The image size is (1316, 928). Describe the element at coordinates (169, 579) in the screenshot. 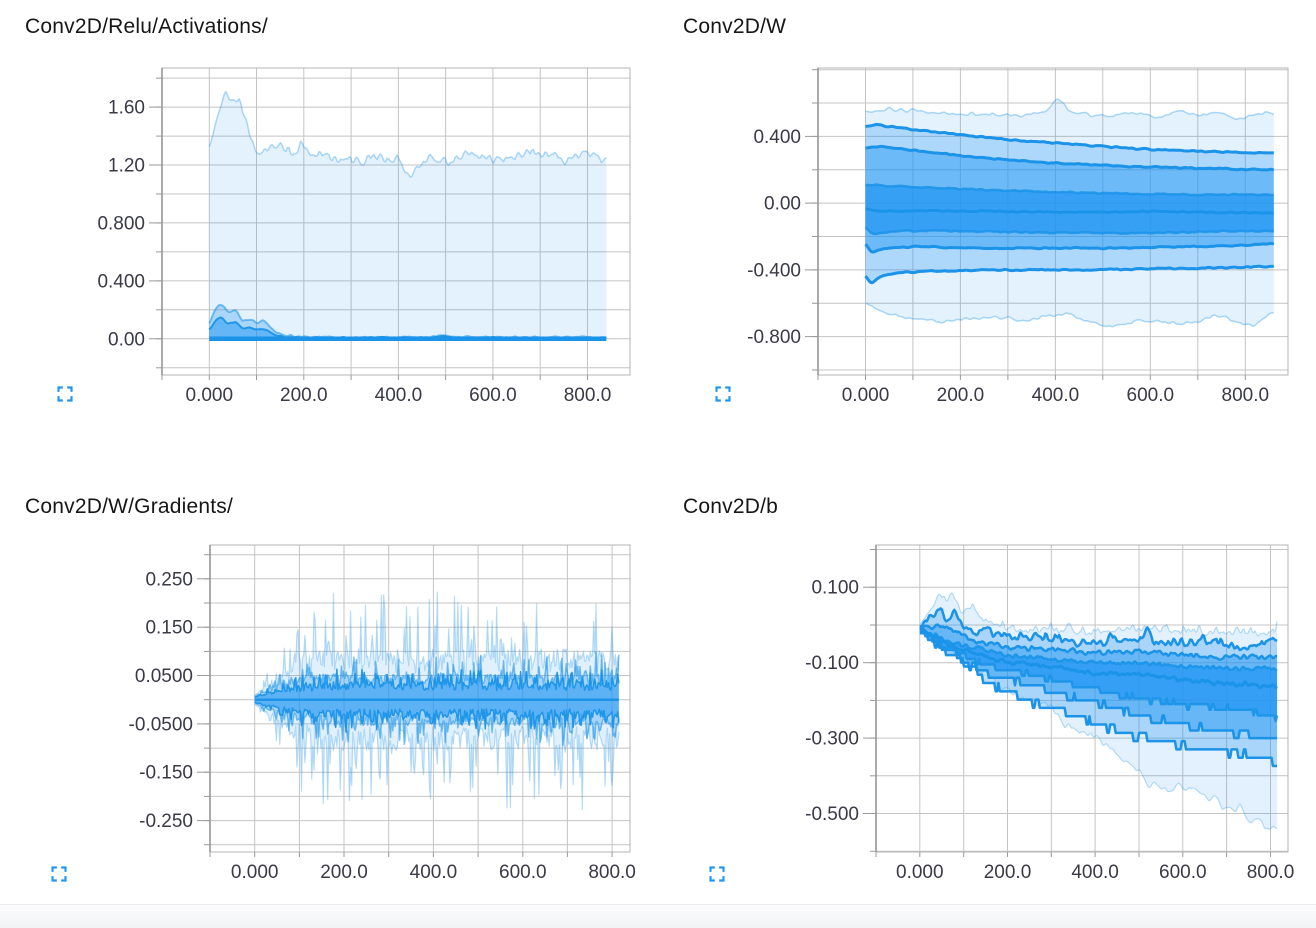

I see `y-tick-label: 0.250` at that location.